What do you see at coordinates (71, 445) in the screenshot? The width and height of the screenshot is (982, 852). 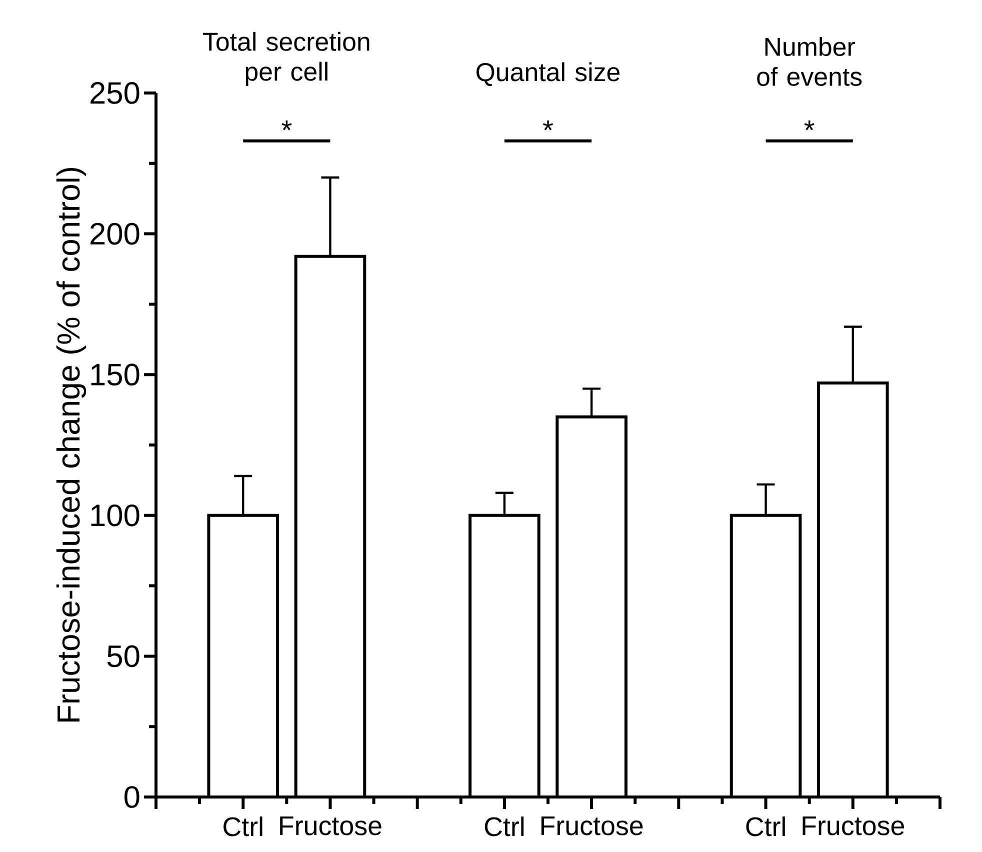 I see `y-axis-title: Fructose-induced change (% of control)` at bounding box center [71, 445].